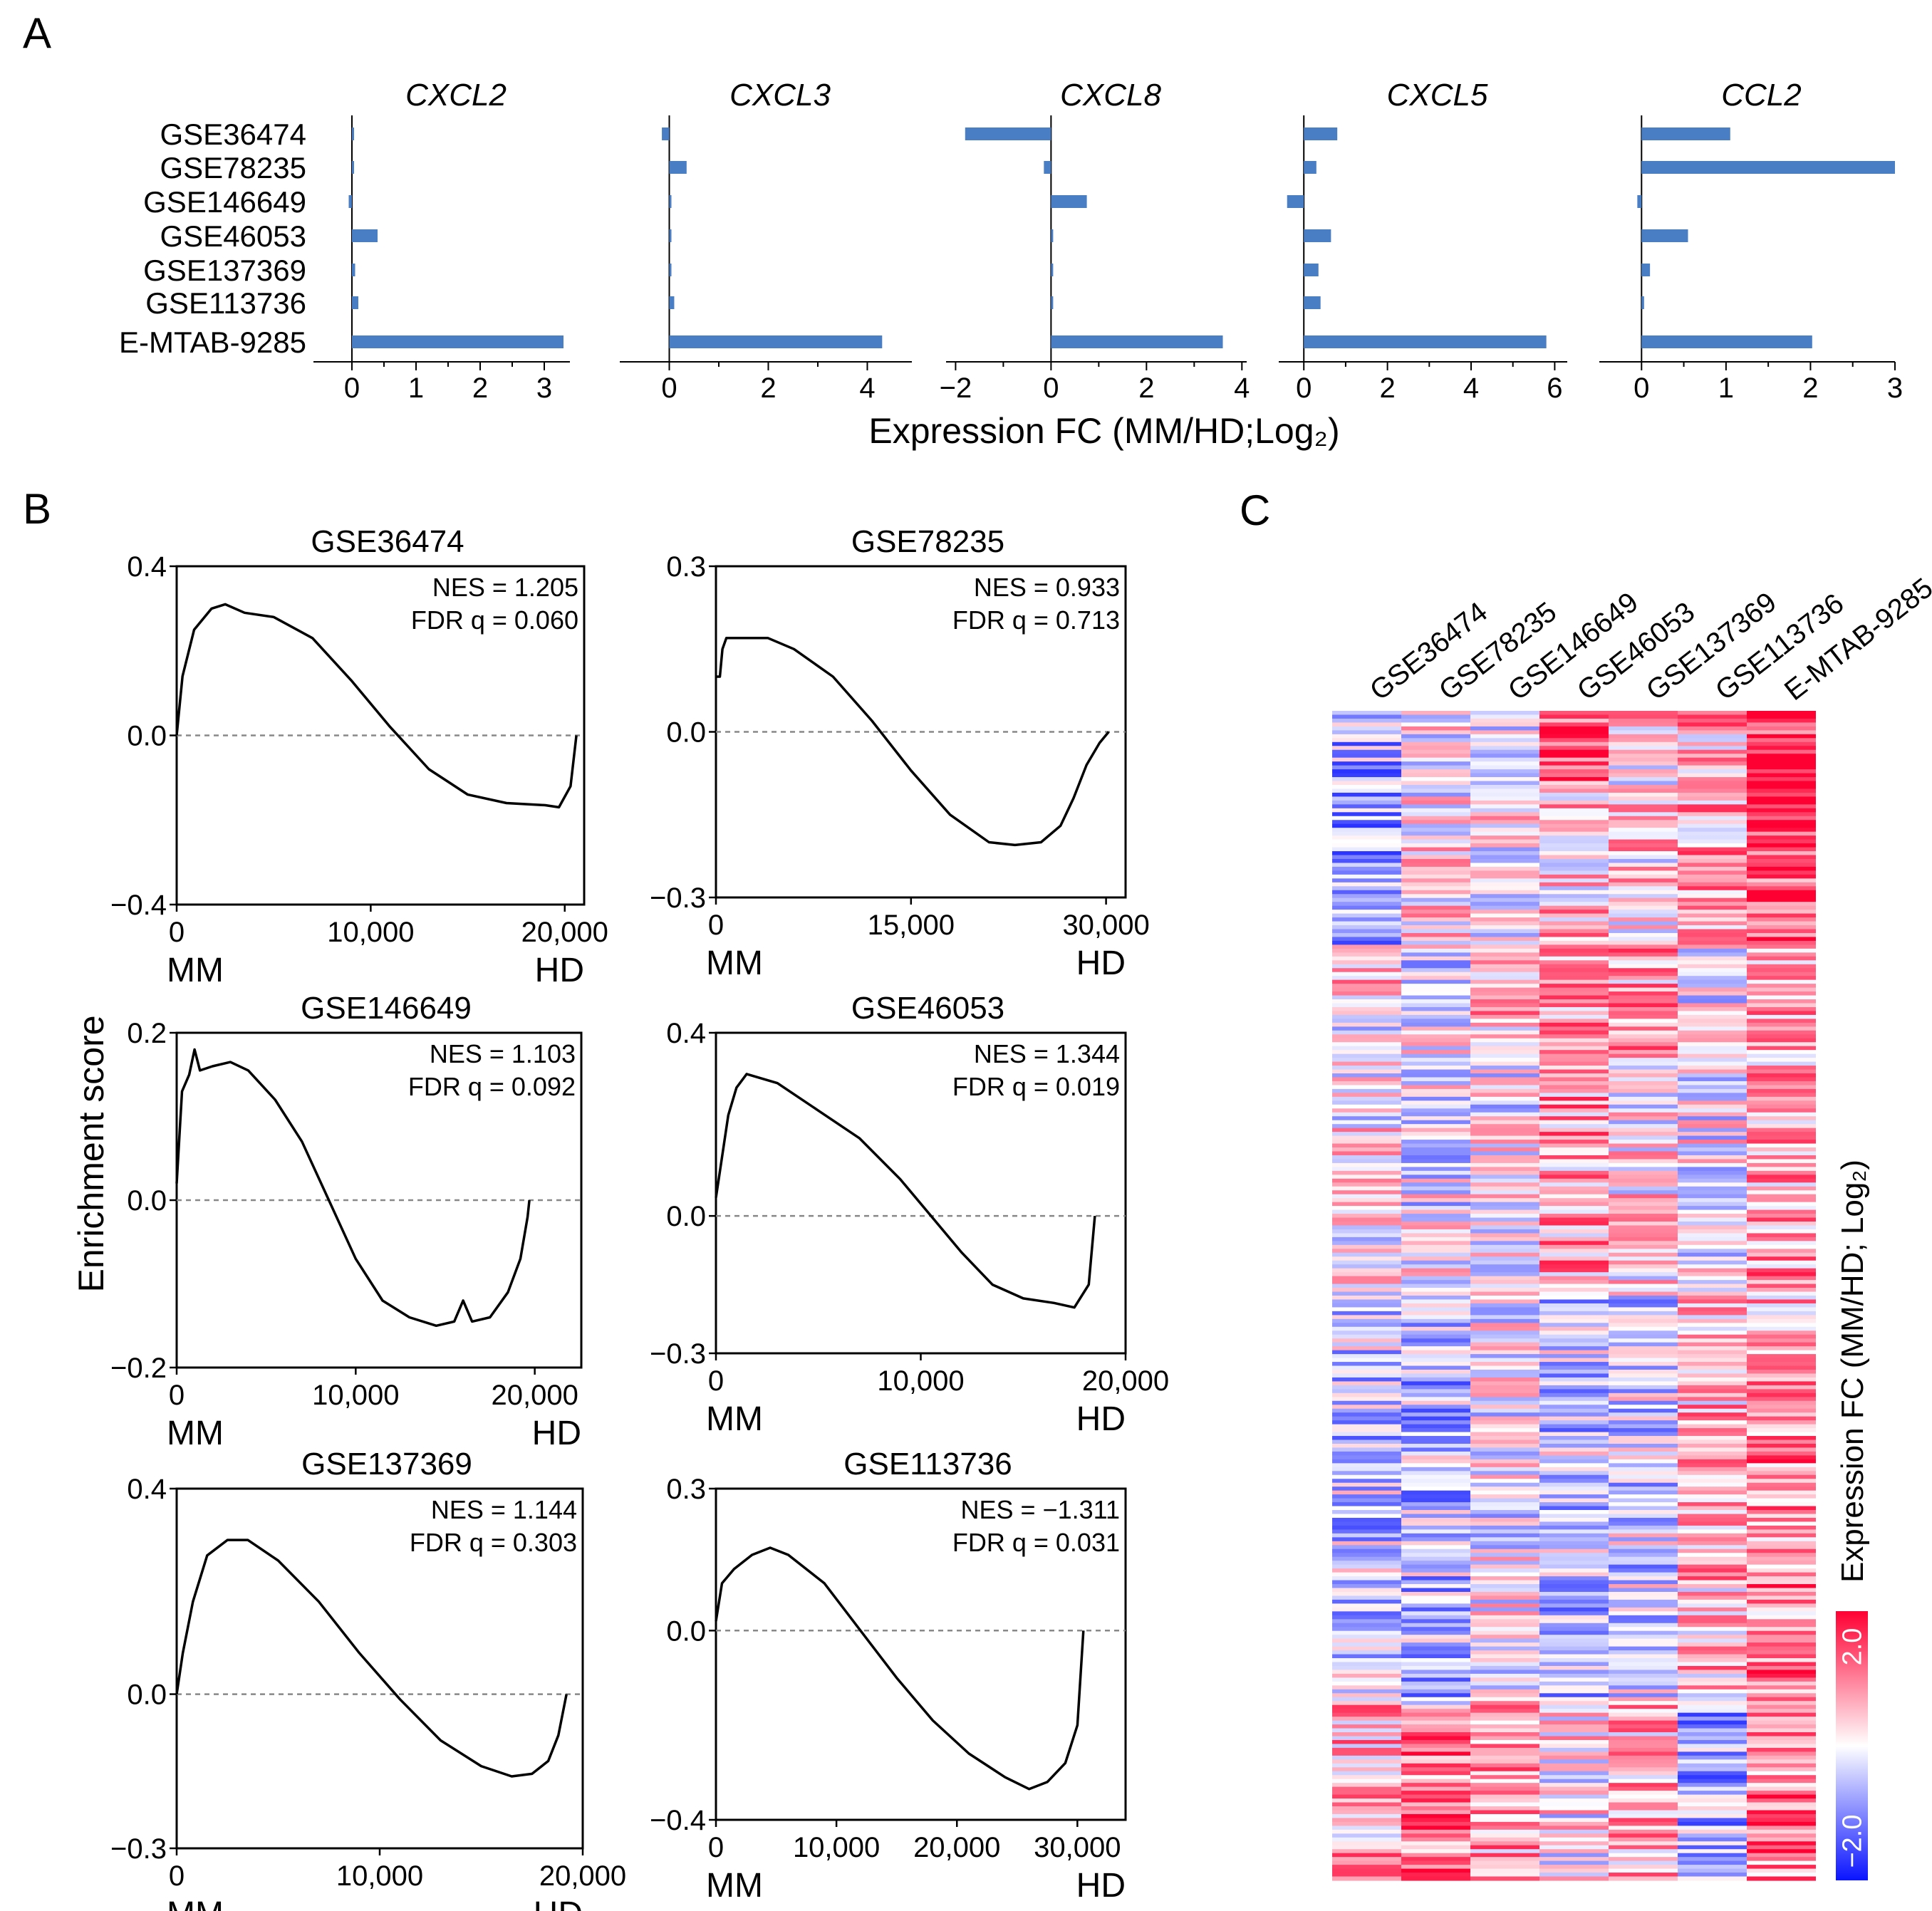 Image resolution: width=1932 pixels, height=1911 pixels. Describe the element at coordinates (558, 1903) in the screenshot. I see `x-label-hd: HD` at that location.